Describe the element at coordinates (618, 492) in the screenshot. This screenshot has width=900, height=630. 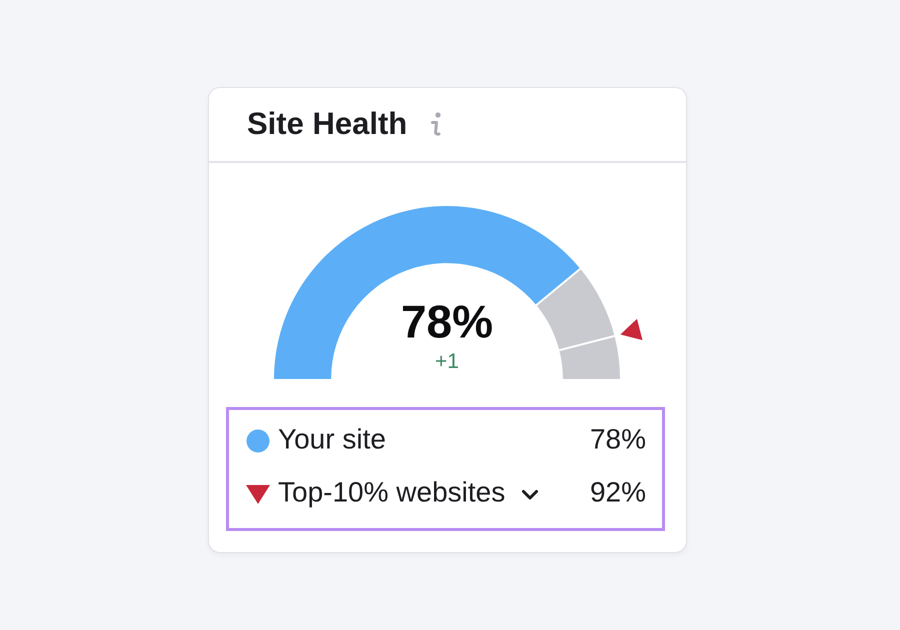
I see `text: 92%` at that location.